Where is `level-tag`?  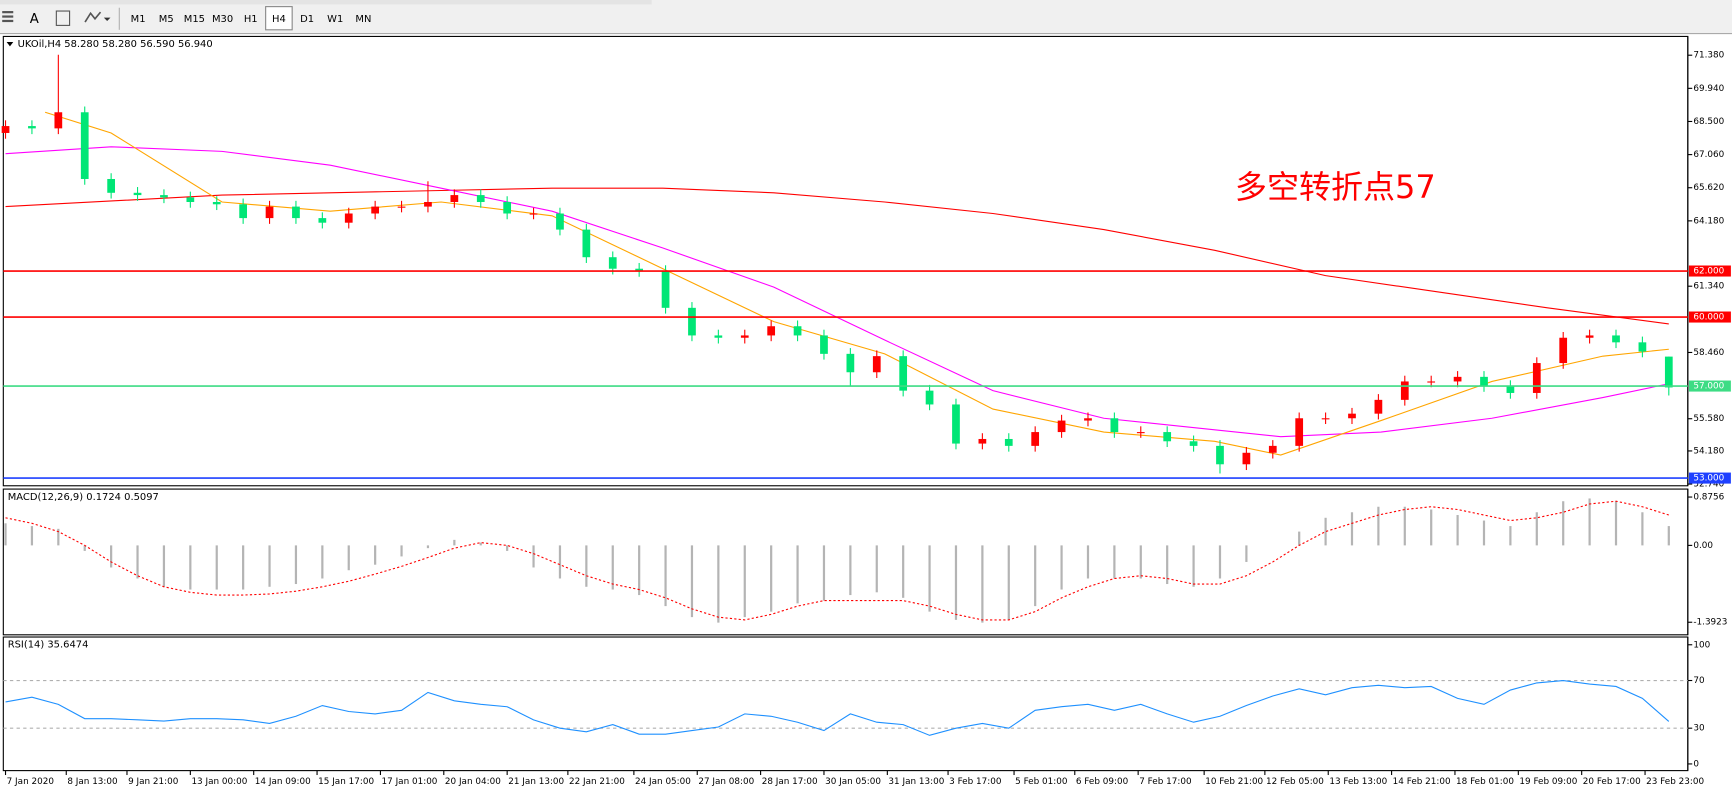
level-tag is located at coordinates (1709, 478).